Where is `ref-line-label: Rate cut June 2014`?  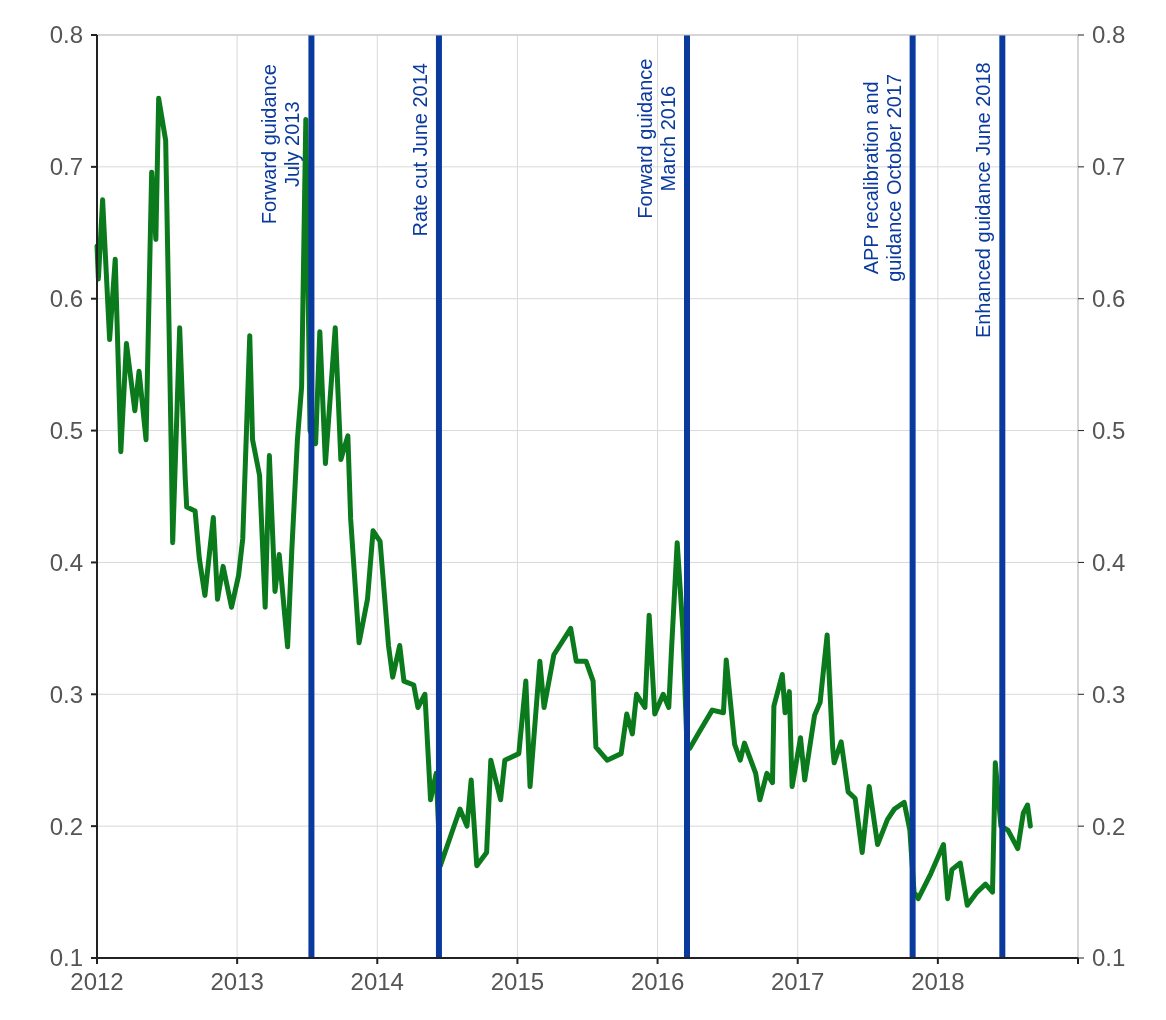
ref-line-label: Rate cut June 2014 is located at coordinates (419, 150).